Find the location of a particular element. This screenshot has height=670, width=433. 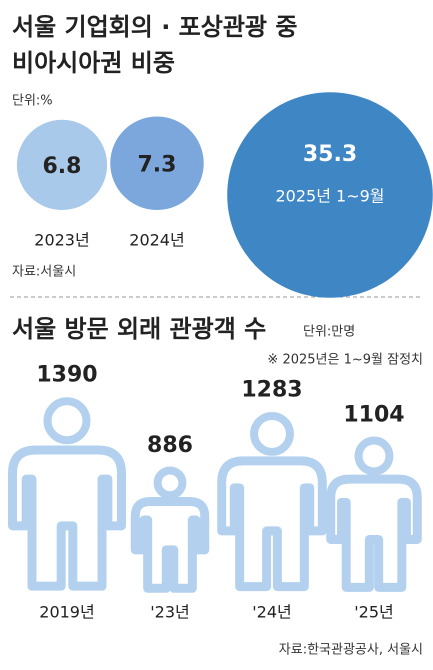

value-label: 1283 is located at coordinates (271, 389).